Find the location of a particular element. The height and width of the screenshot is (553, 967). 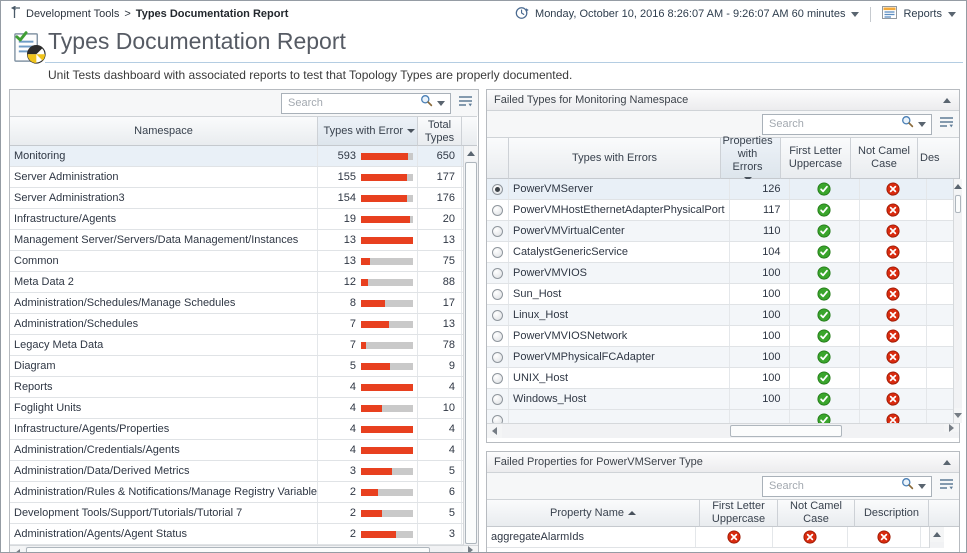

failed-type-row: Windows_Host 100 is located at coordinates (720, 399).